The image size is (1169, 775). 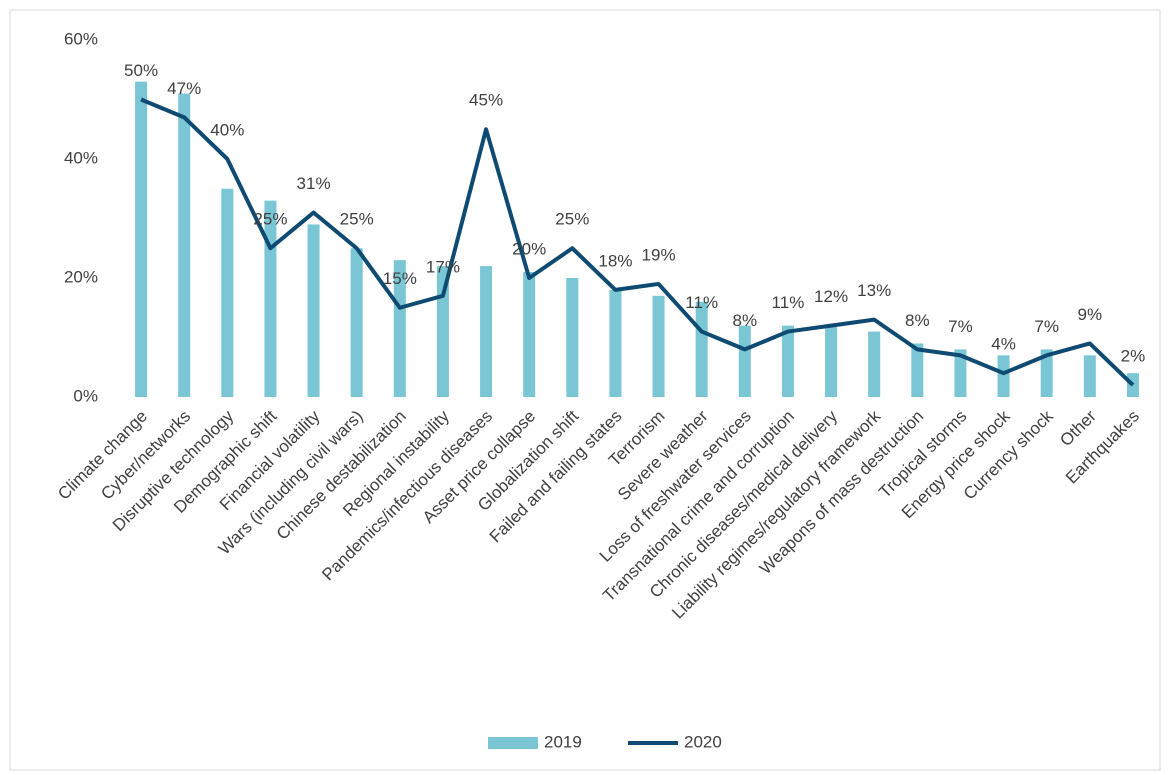 What do you see at coordinates (513, 743) in the screenshot?
I see `legend-swatch` at bounding box center [513, 743].